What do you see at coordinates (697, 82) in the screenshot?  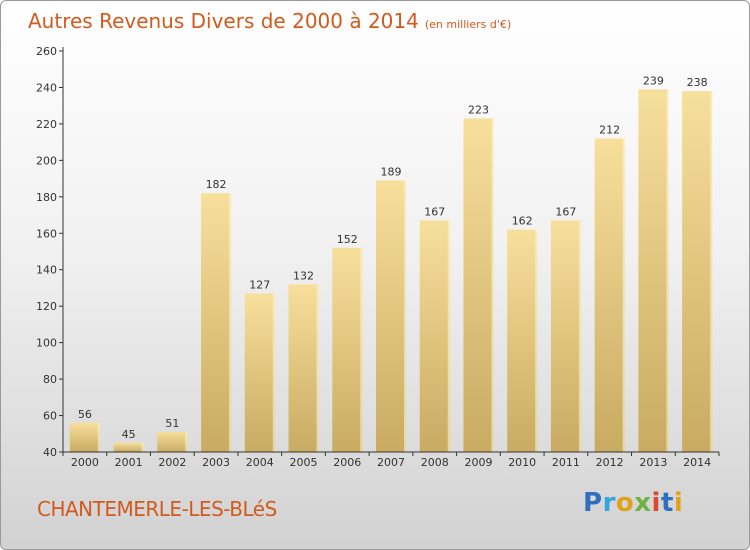 I see `bar-value-label: 238` at bounding box center [697, 82].